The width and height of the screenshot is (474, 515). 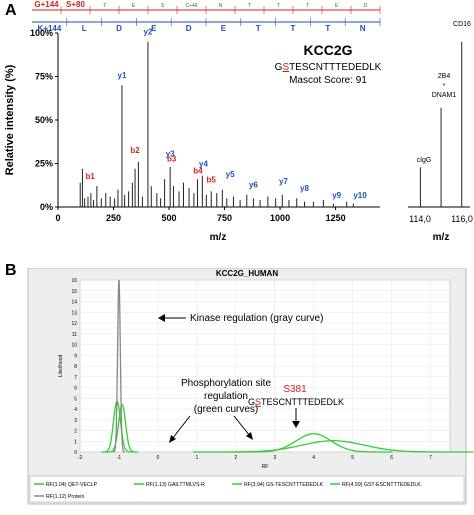 I want to click on panel-b-label: B, so click(x=11, y=270).